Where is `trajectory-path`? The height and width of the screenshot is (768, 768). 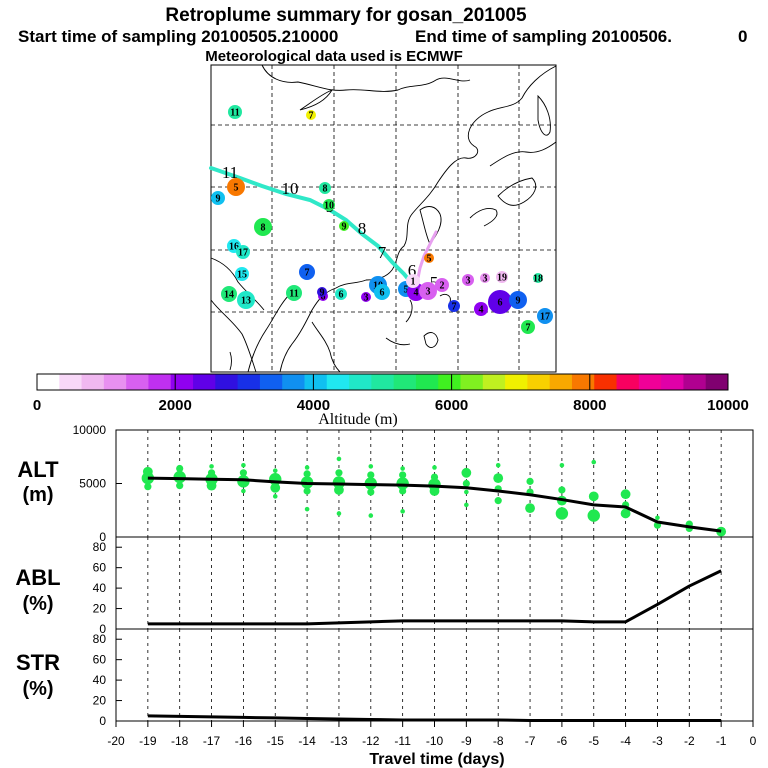
trajectory-path is located at coordinates (312, 227).